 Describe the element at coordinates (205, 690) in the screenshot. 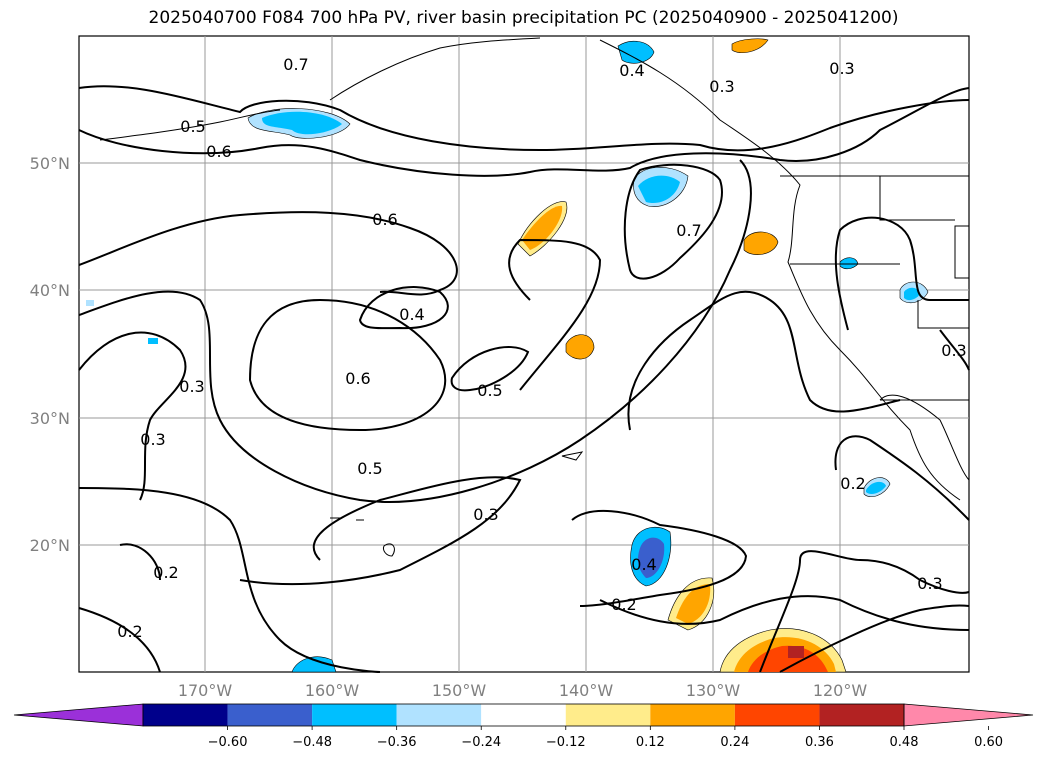

I see `lon-label: 170°W` at that location.